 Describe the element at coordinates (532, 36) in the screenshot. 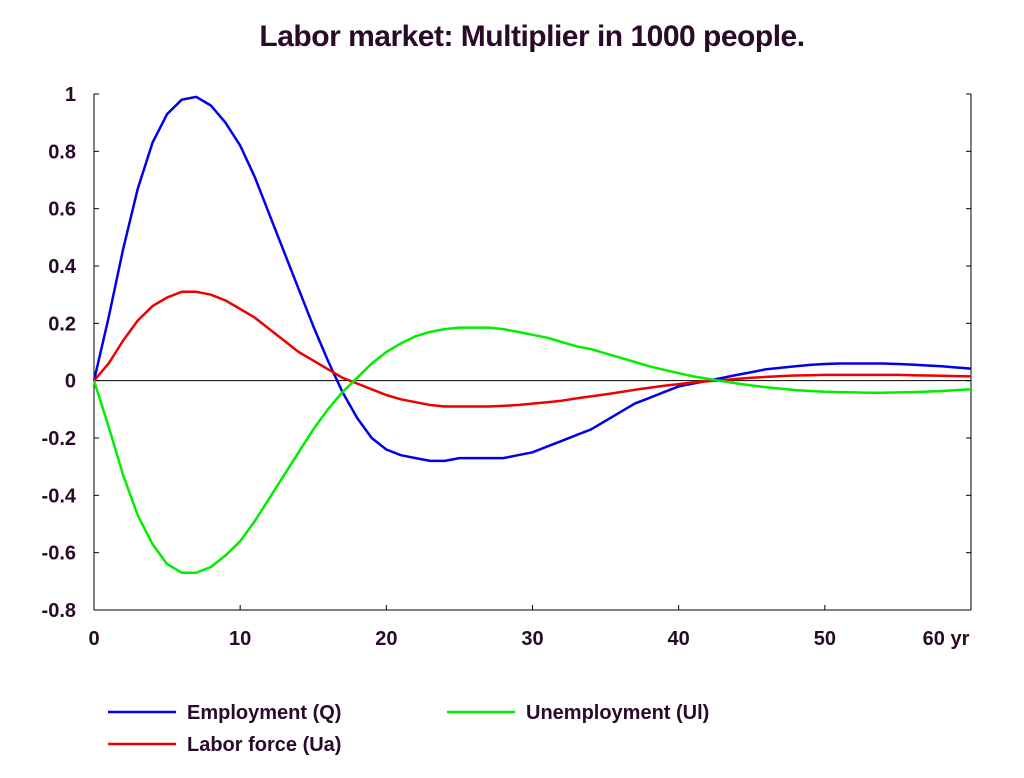

I see `chart-title: Labor market: Multiplier in 1000 people.` at that location.